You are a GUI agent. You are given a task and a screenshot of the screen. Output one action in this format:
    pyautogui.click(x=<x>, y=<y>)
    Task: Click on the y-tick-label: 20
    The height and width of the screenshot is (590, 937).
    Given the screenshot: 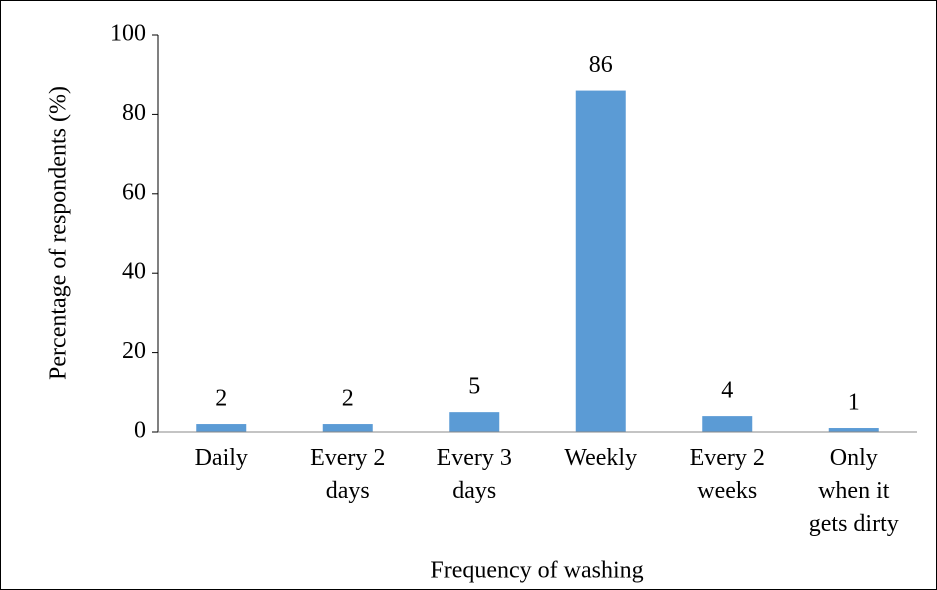 What is the action you would take?
    pyautogui.click(x=134, y=351)
    